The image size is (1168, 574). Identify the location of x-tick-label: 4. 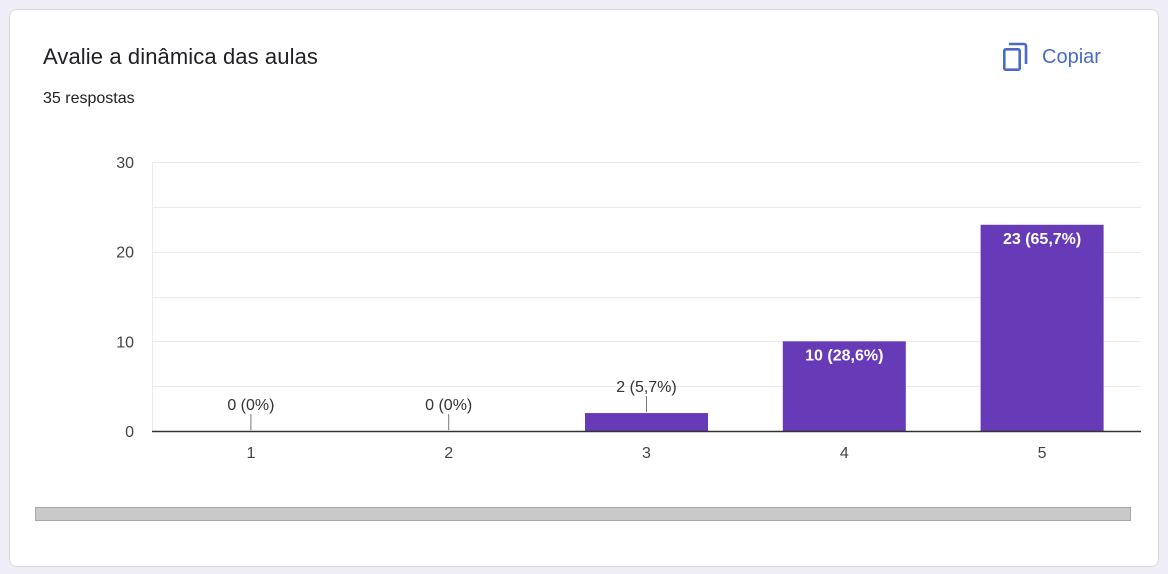
(844, 453).